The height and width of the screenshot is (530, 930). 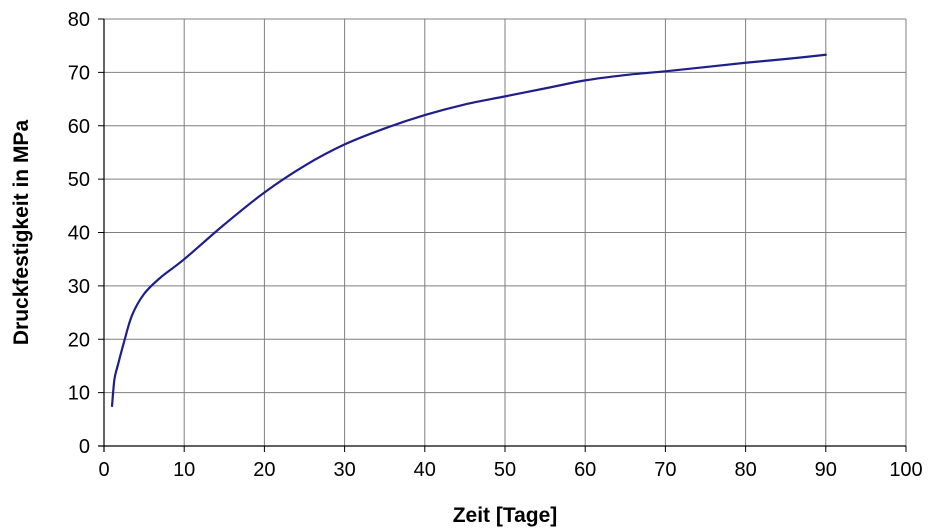 I want to click on x-tick-label: 10, so click(x=184, y=470).